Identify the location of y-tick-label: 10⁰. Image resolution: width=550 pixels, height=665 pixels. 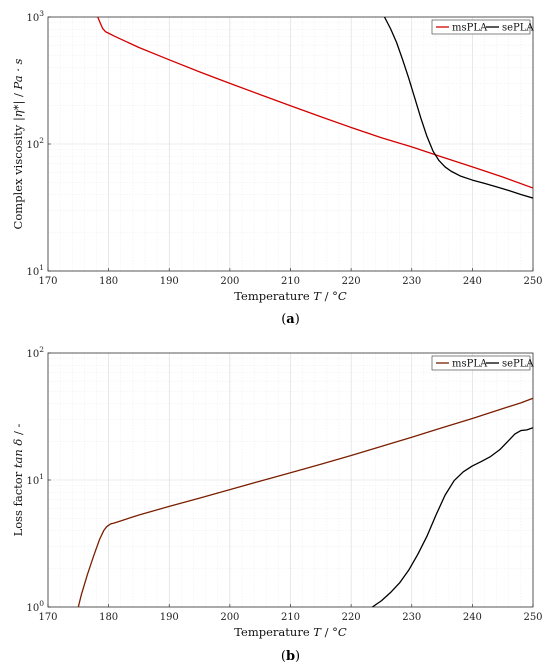
(35, 606).